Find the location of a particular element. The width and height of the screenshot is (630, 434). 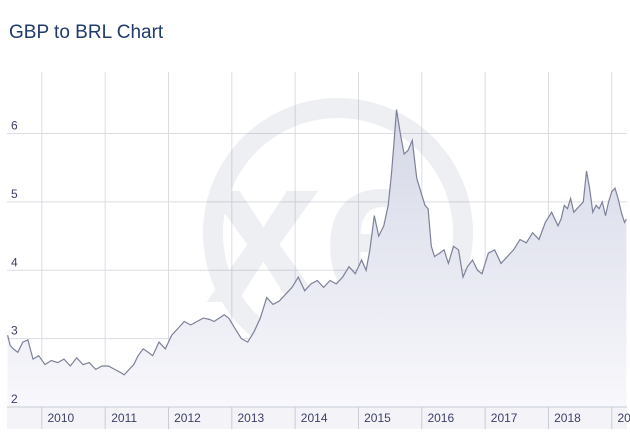

y-tick-label: 2 is located at coordinates (14, 399).